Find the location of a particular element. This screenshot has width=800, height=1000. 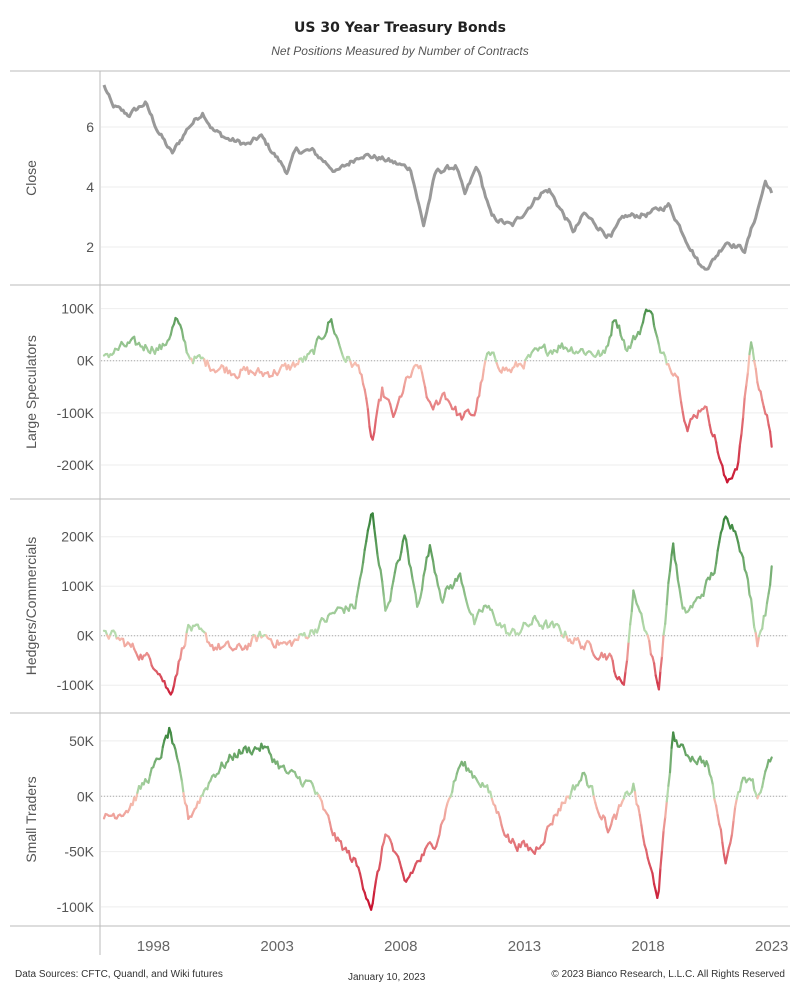

y-tick-label: -50K is located at coordinates (79, 852).